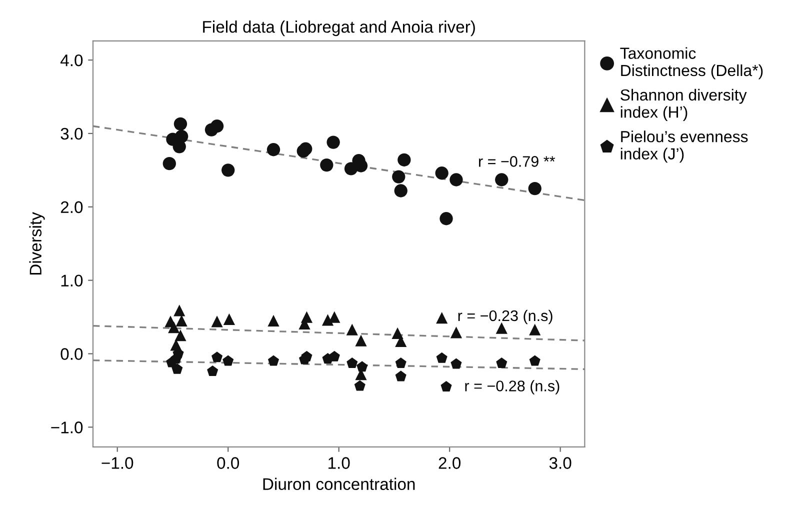 The height and width of the screenshot is (512, 788). What do you see at coordinates (71, 60) in the screenshot?
I see `y-tick-label: 4.0` at bounding box center [71, 60].